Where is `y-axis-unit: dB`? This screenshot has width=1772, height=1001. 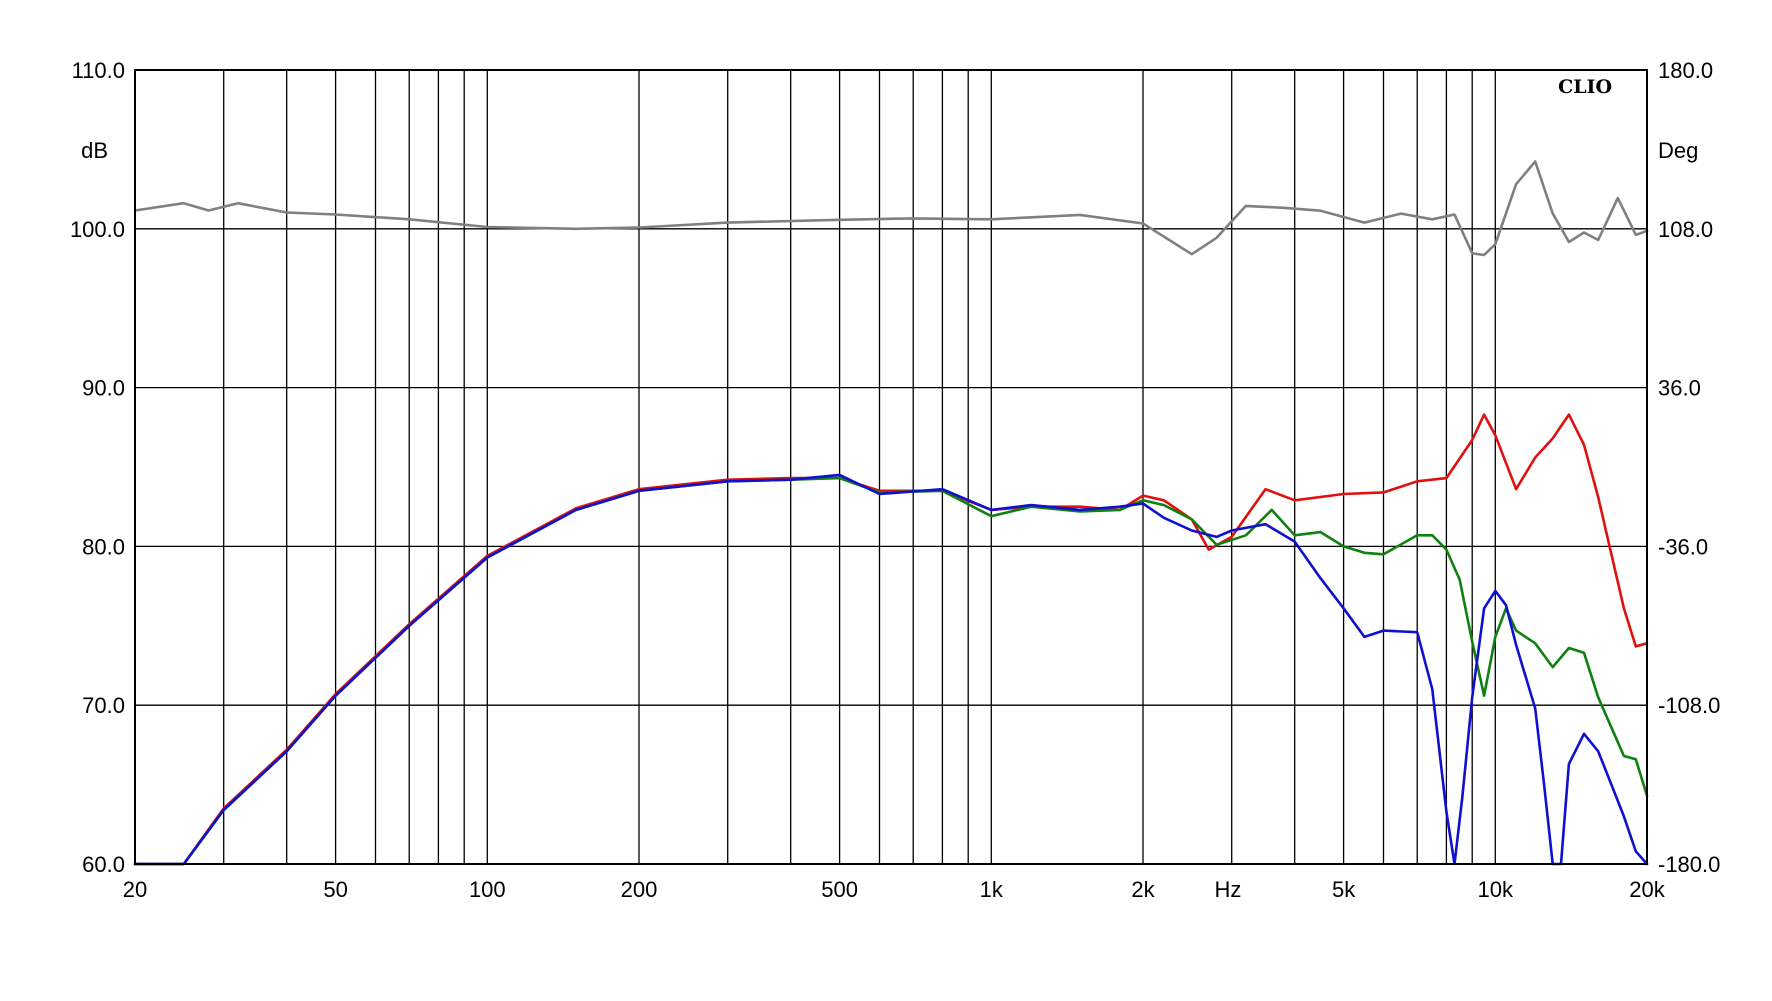 y-axis-unit: dB is located at coordinates (94, 150).